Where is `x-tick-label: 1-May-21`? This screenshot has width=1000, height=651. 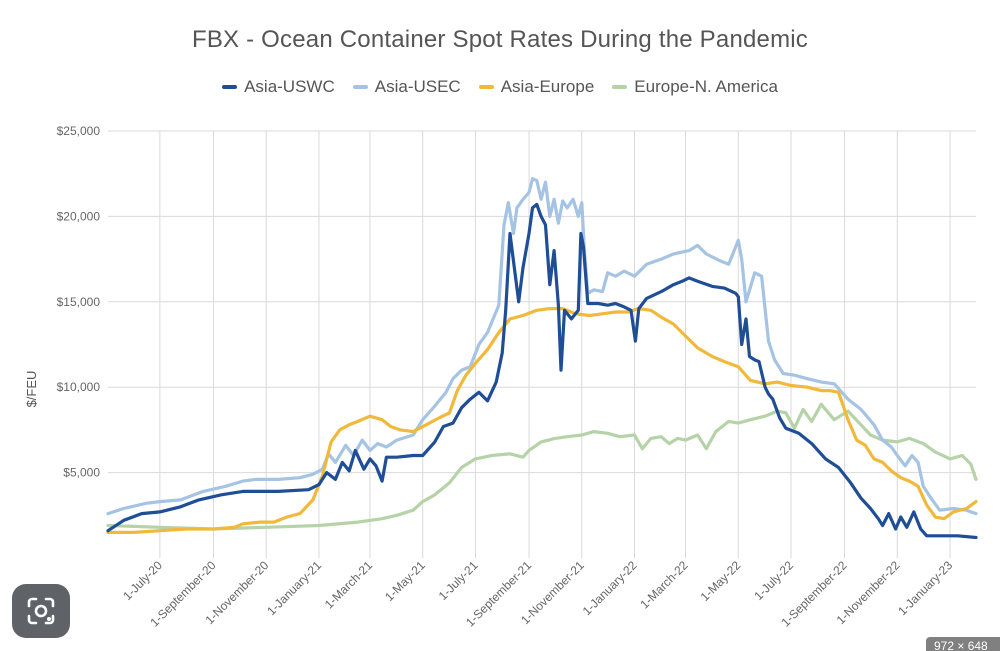
x-tick-label: 1-May-21 is located at coordinates (405, 581).